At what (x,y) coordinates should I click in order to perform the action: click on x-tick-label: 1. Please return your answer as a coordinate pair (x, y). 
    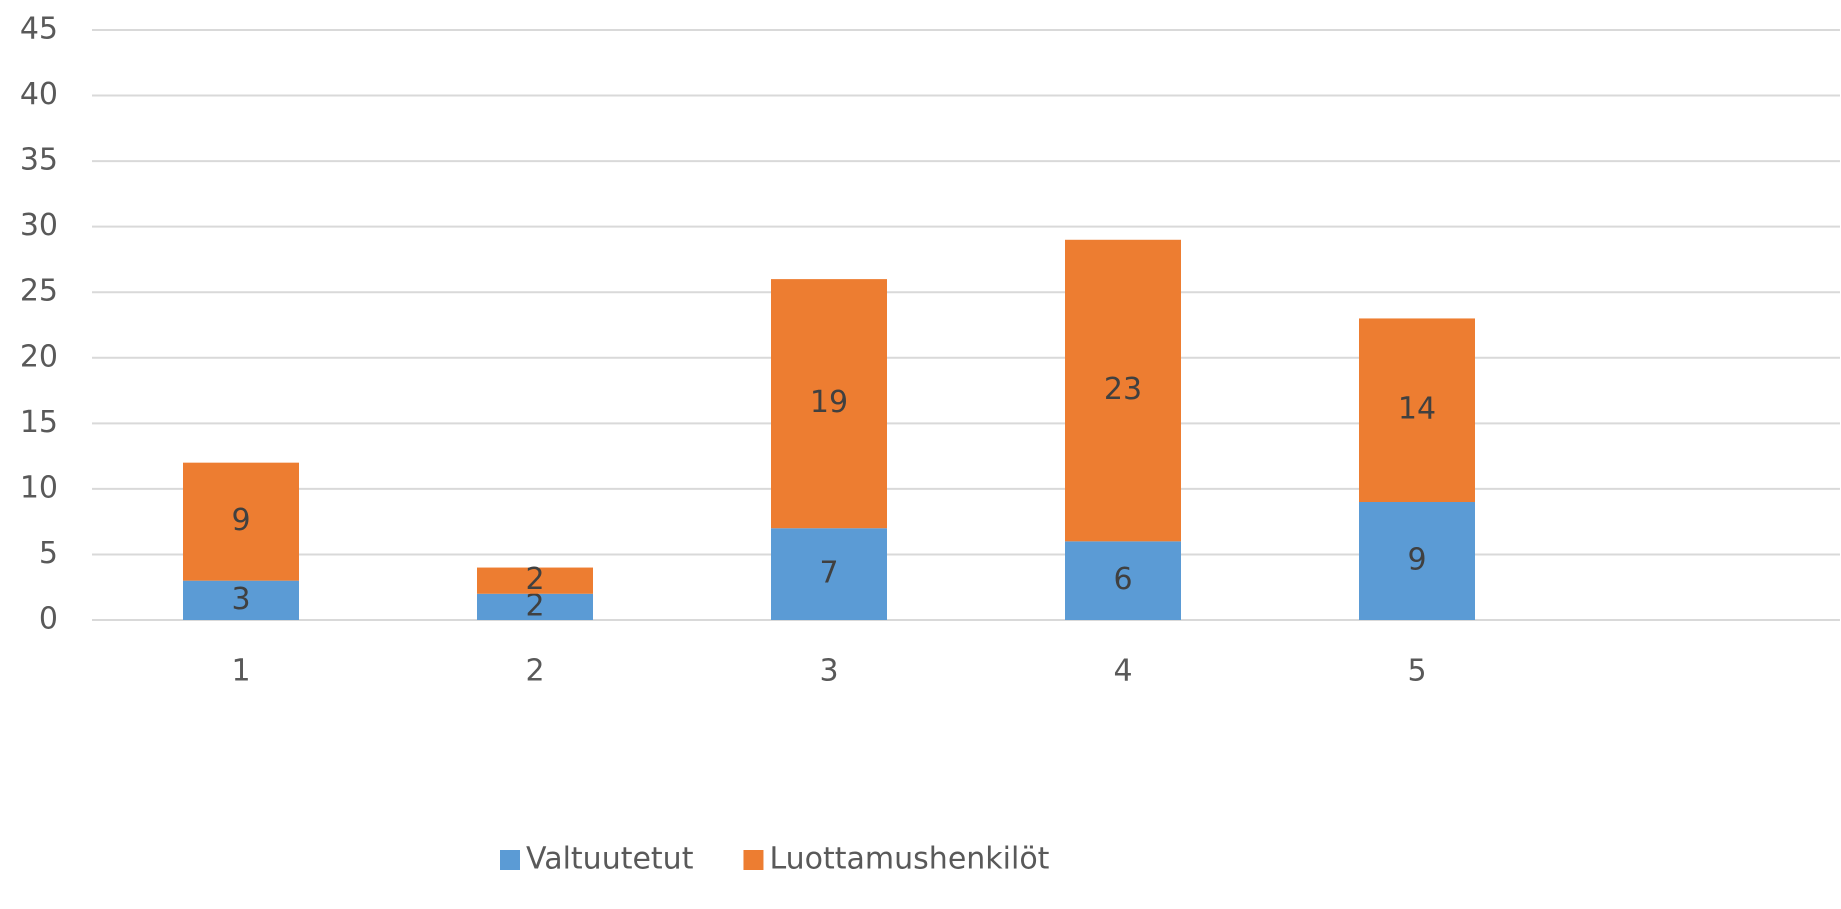
    Looking at the image, I should click on (240, 671).